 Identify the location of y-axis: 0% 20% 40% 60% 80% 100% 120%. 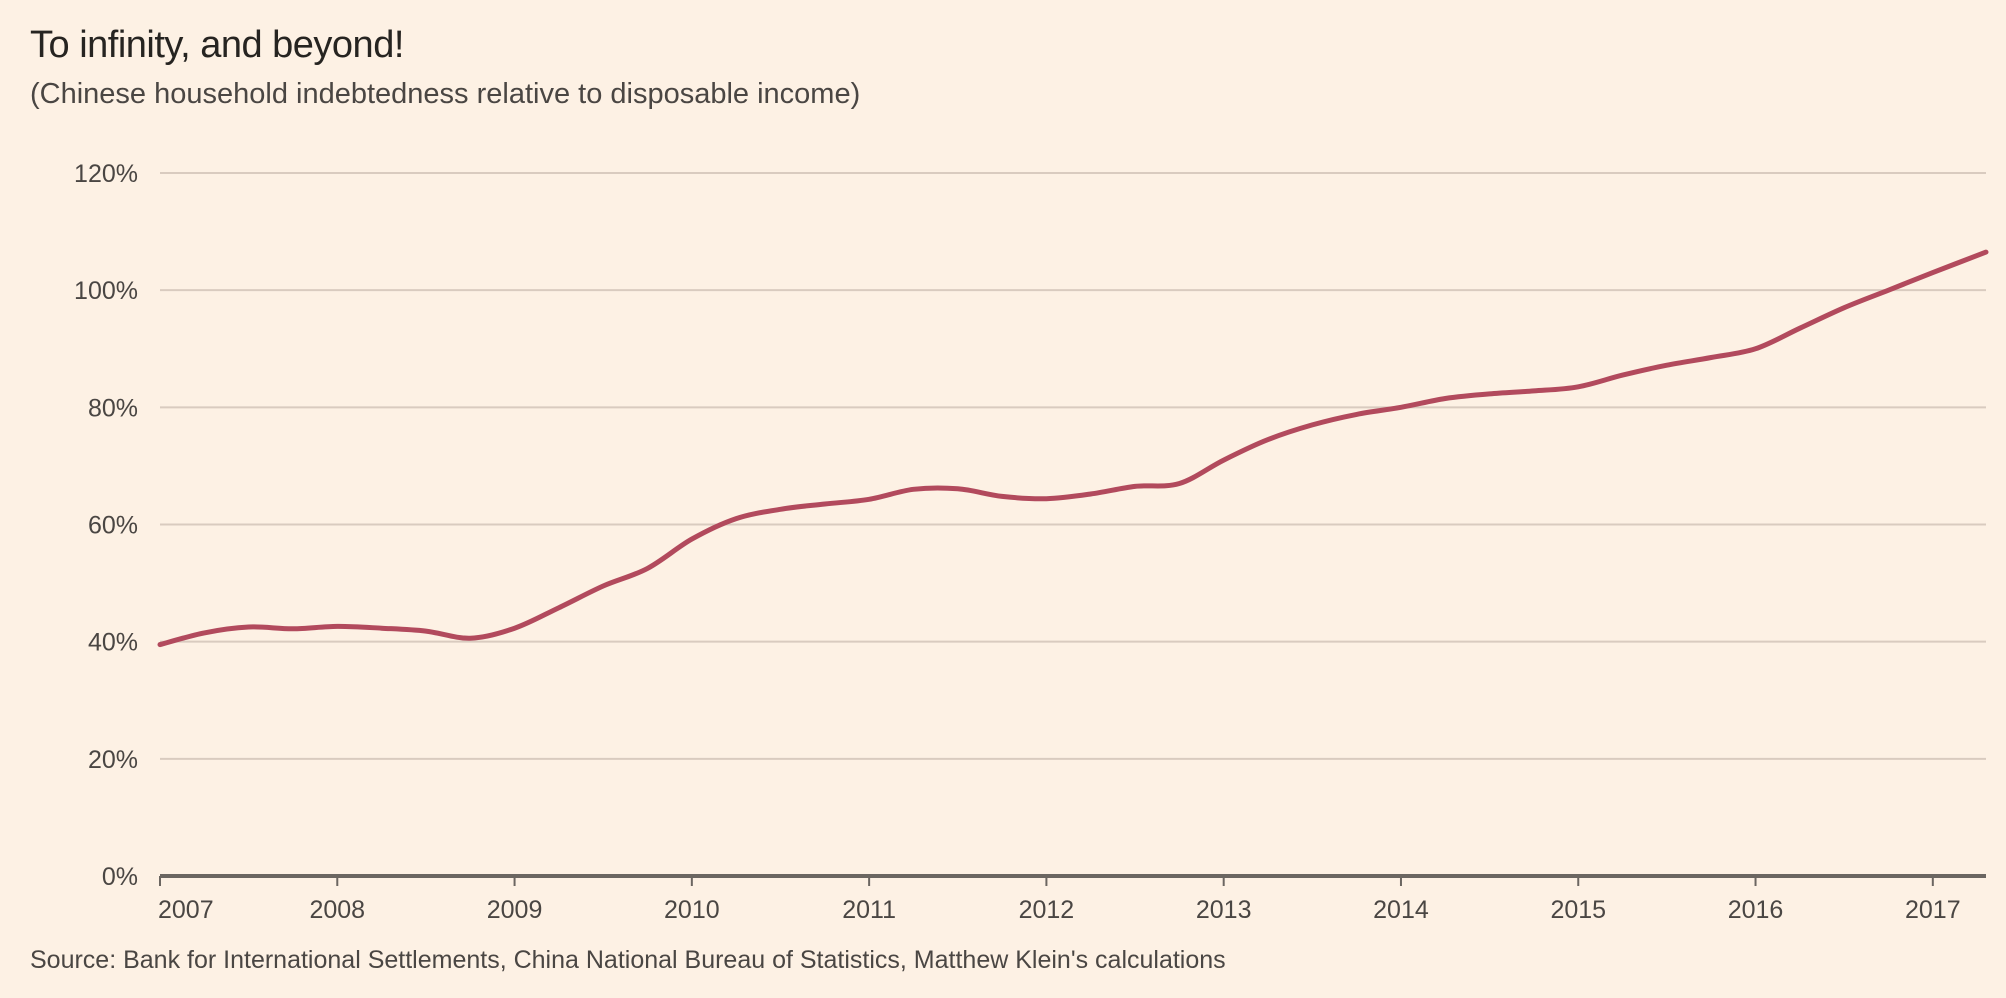
(106, 525).